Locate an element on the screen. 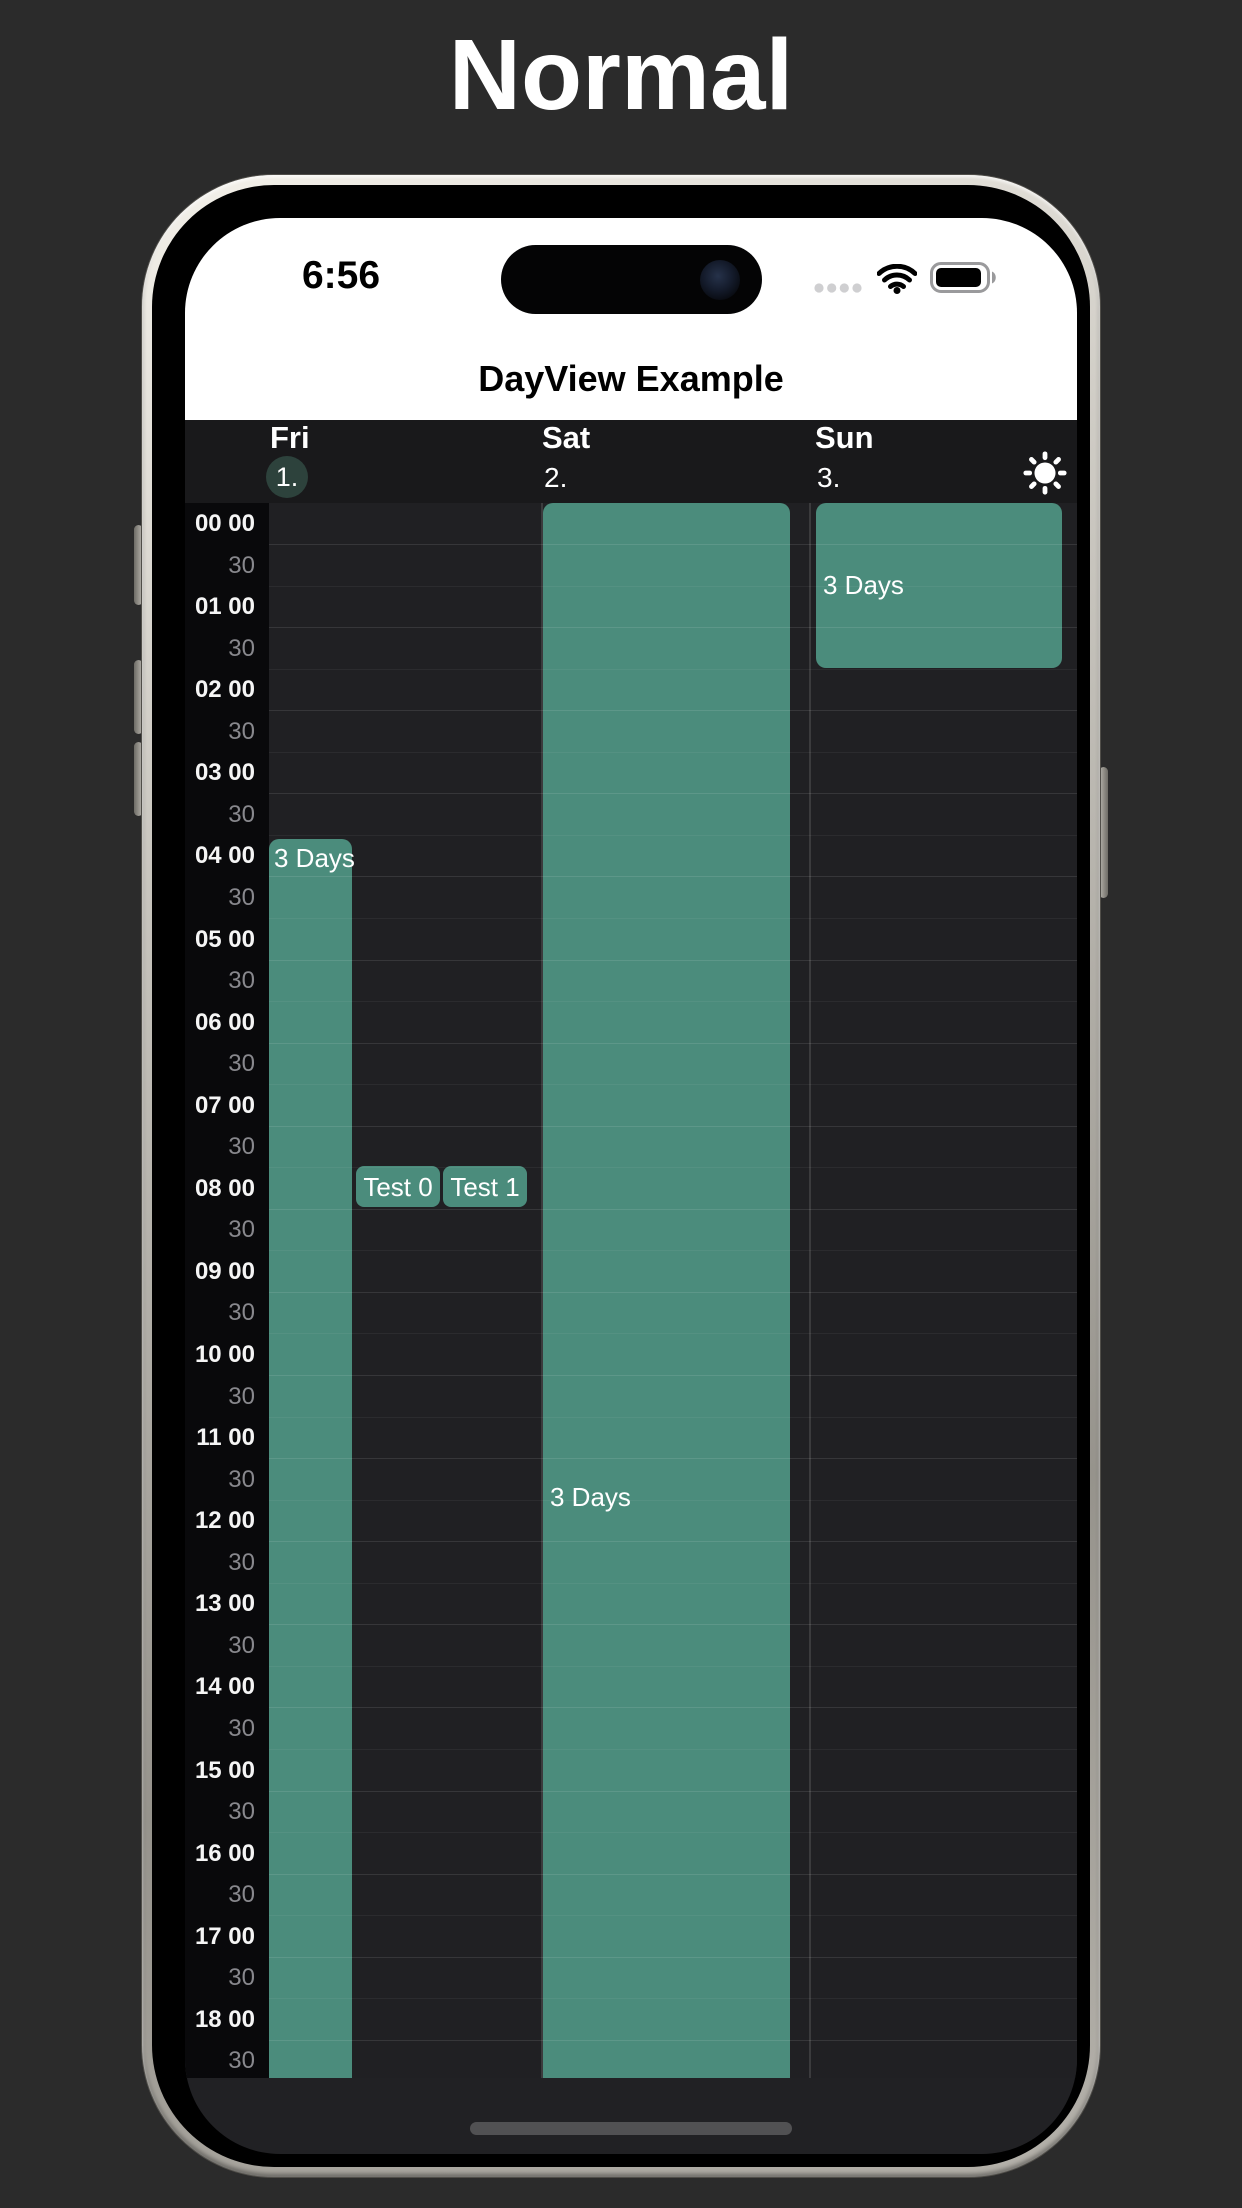 The height and width of the screenshot is (2208, 1242). day-number: 1. is located at coordinates (287, 476).